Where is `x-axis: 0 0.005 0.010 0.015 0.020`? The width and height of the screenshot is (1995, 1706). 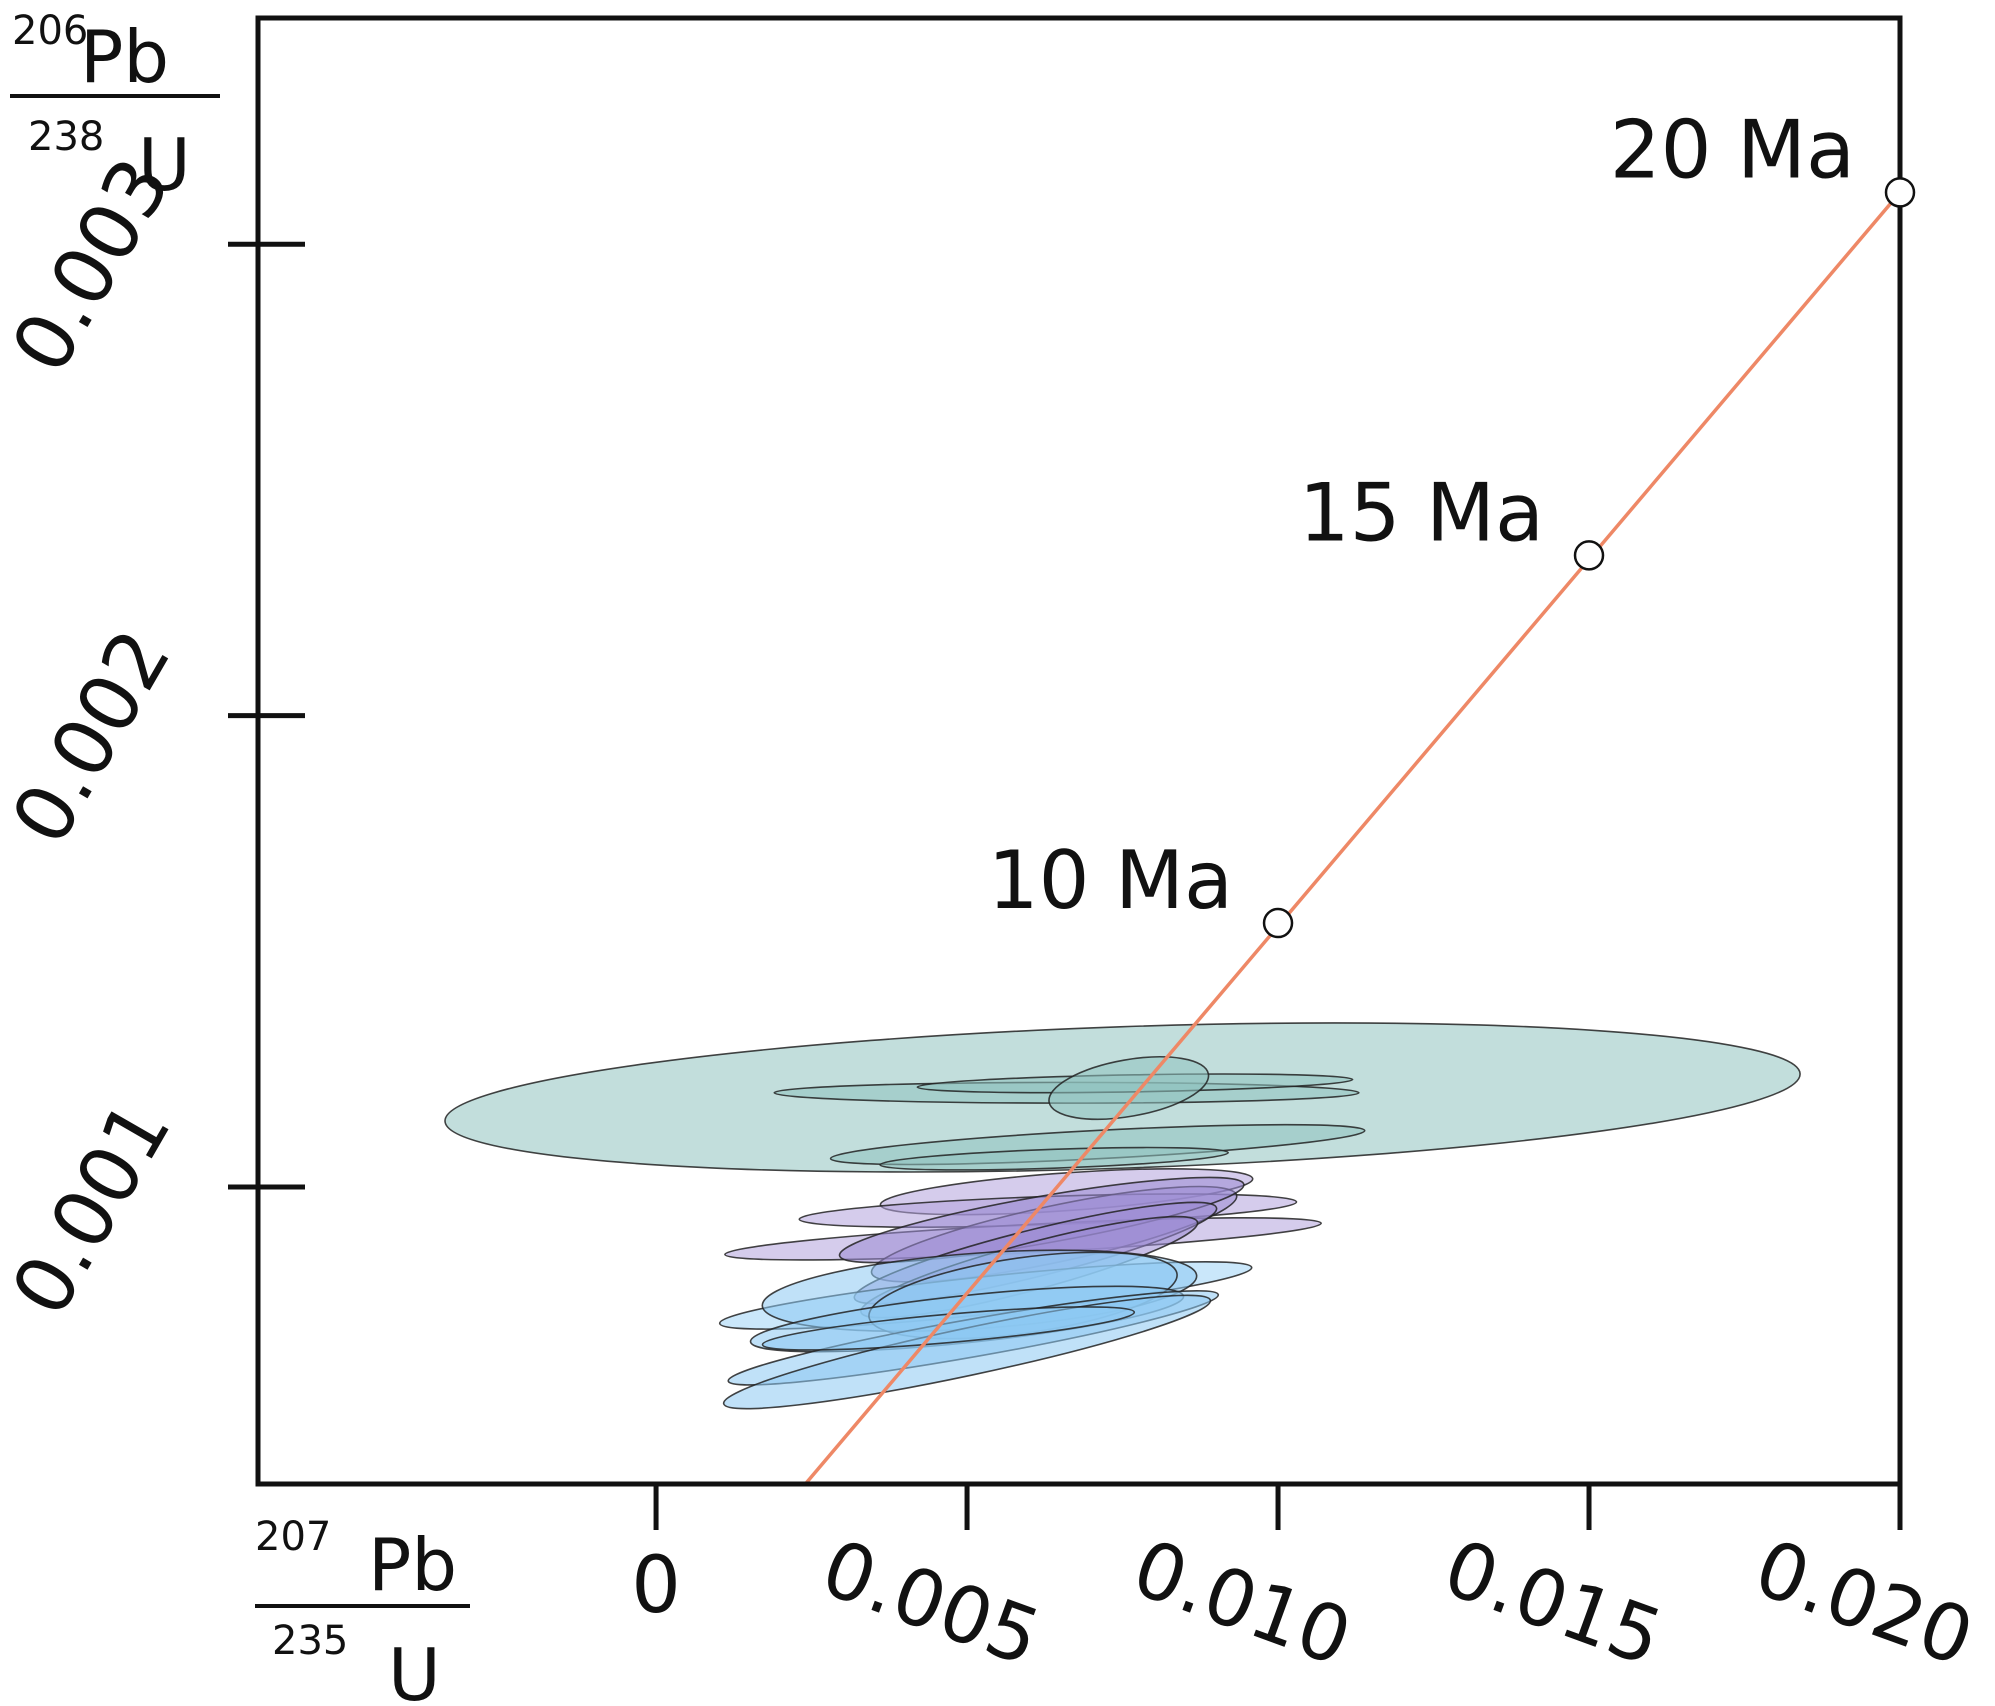
x-axis: 0 0.005 0.010 0.015 0.020 is located at coordinates (1307, 1584).